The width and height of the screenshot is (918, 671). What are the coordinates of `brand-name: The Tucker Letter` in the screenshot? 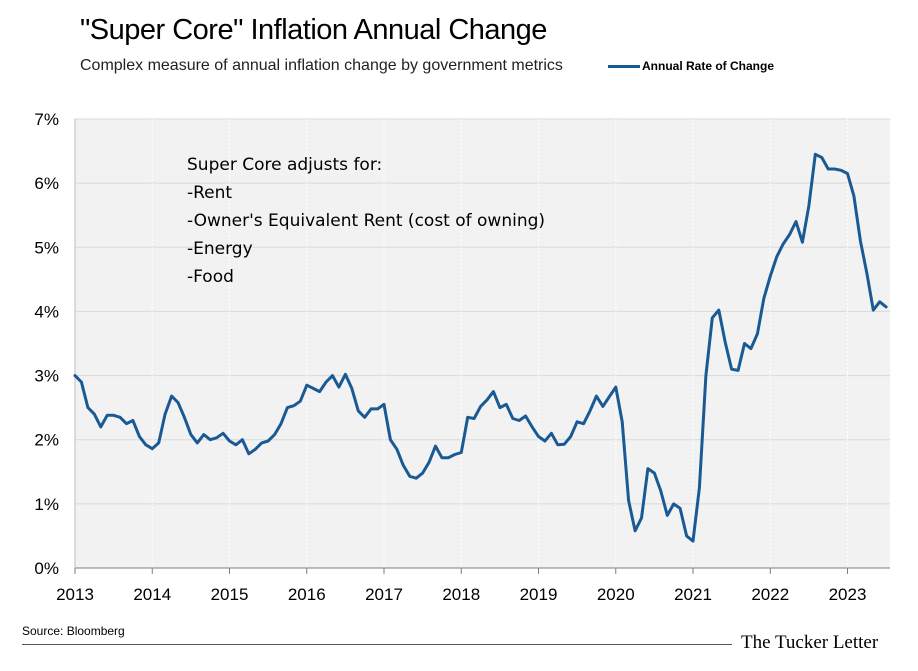 It's located at (810, 642).